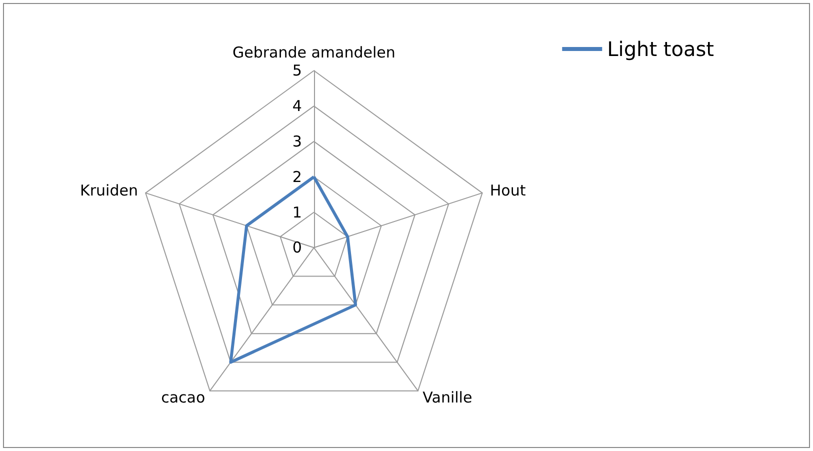 Image resolution: width=813 pixels, height=451 pixels. Describe the element at coordinates (109, 190) in the screenshot. I see `spoke-label: Kruiden` at that location.